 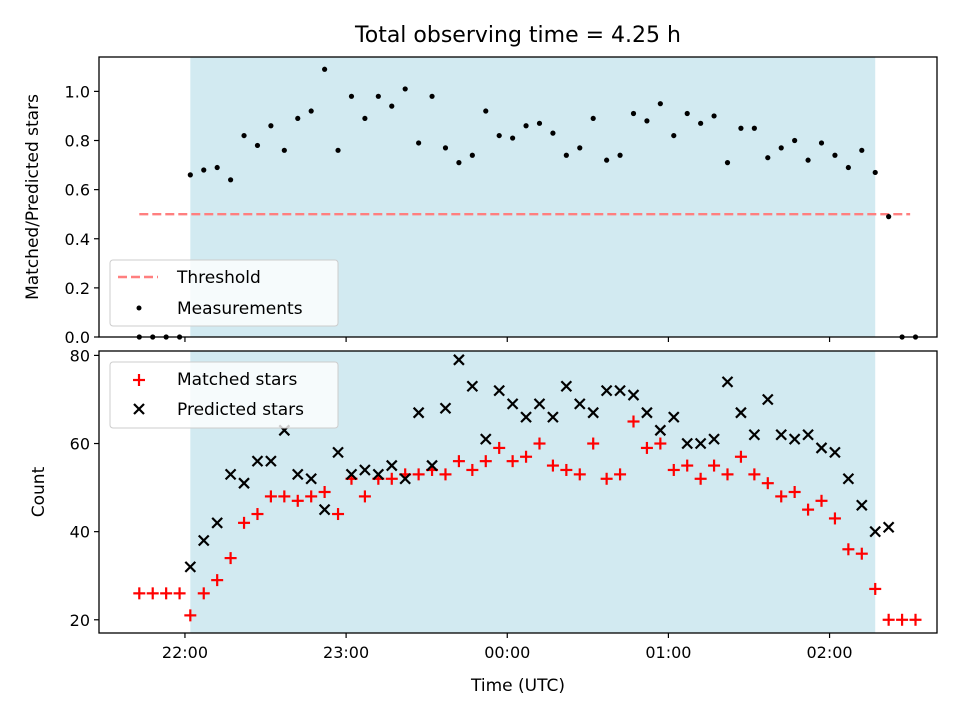 What do you see at coordinates (39, 491) in the screenshot?
I see `bottom-y-axis-label: Count` at bounding box center [39, 491].